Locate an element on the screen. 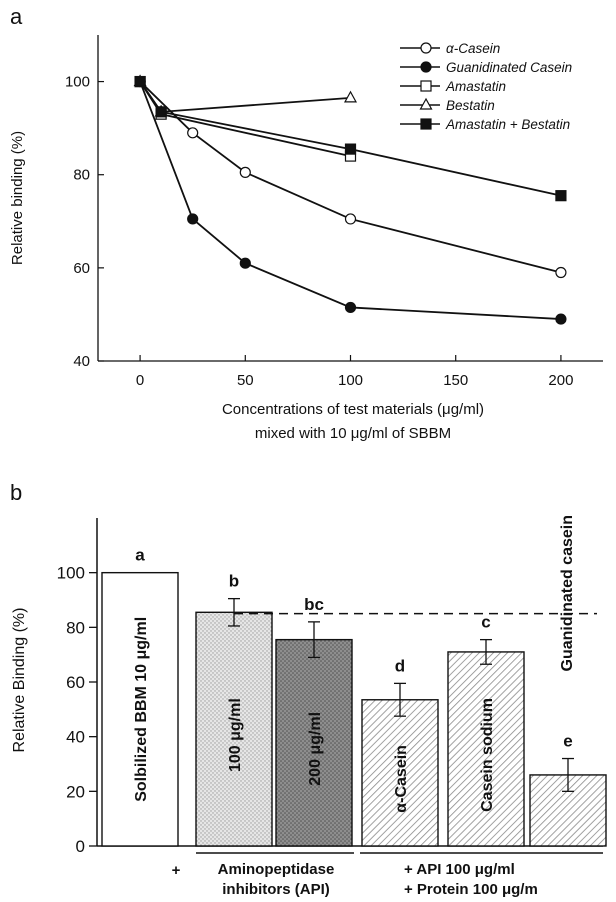 The image size is (616, 902). group-label-plus: + is located at coordinates (176, 870).